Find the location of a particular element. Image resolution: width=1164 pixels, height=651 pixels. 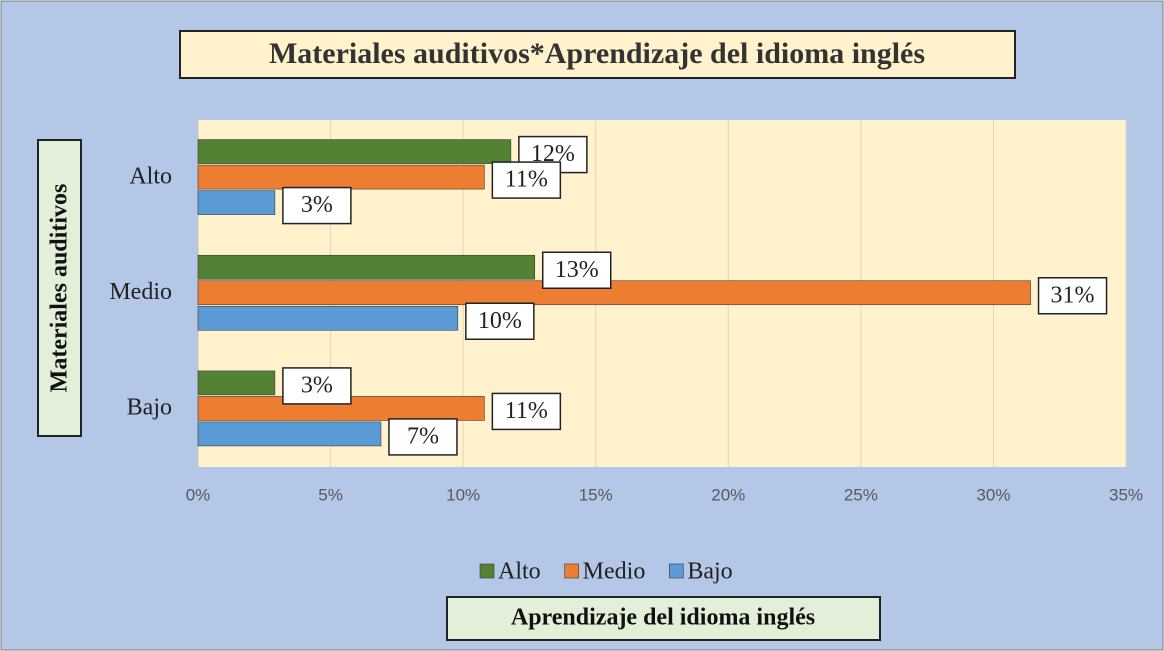

x-tick-label: 20% is located at coordinates (728, 494).